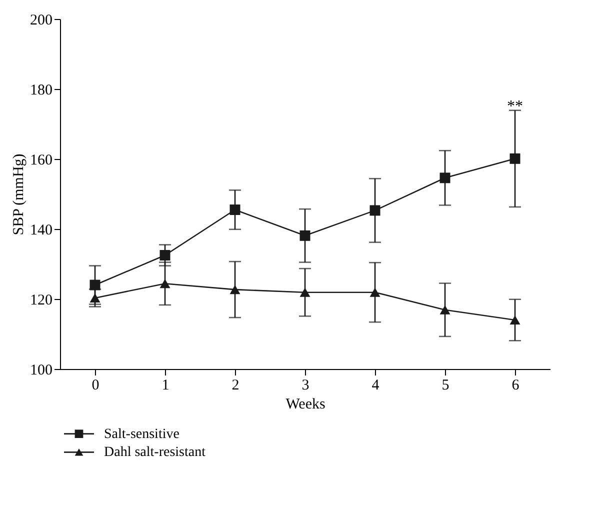  Describe the element at coordinates (19, 195) in the screenshot. I see `y-axis-title: SBP (mmHg)` at that location.